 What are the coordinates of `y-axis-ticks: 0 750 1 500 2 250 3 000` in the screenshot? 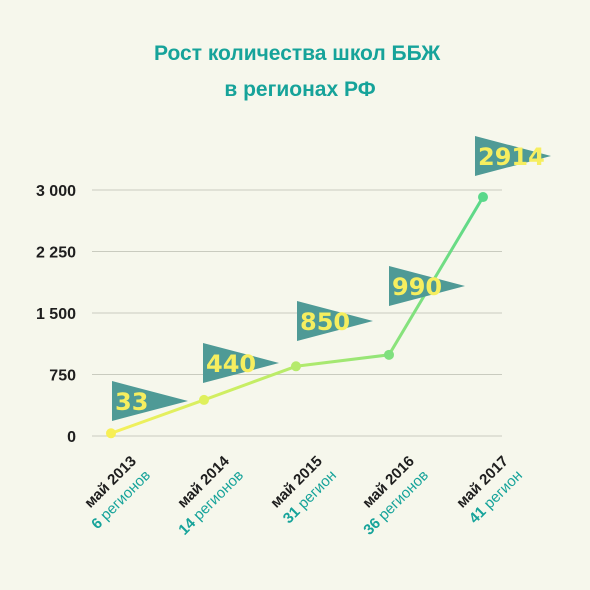 It's located at (56, 314).